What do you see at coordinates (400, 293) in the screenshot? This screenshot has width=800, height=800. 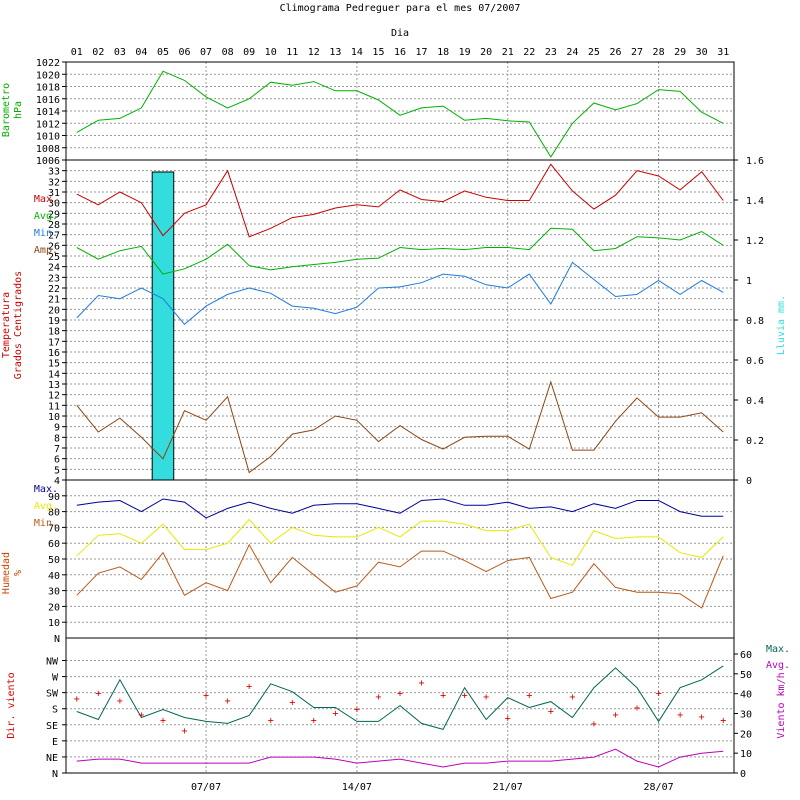 I see `temperature-min-line` at bounding box center [400, 293].